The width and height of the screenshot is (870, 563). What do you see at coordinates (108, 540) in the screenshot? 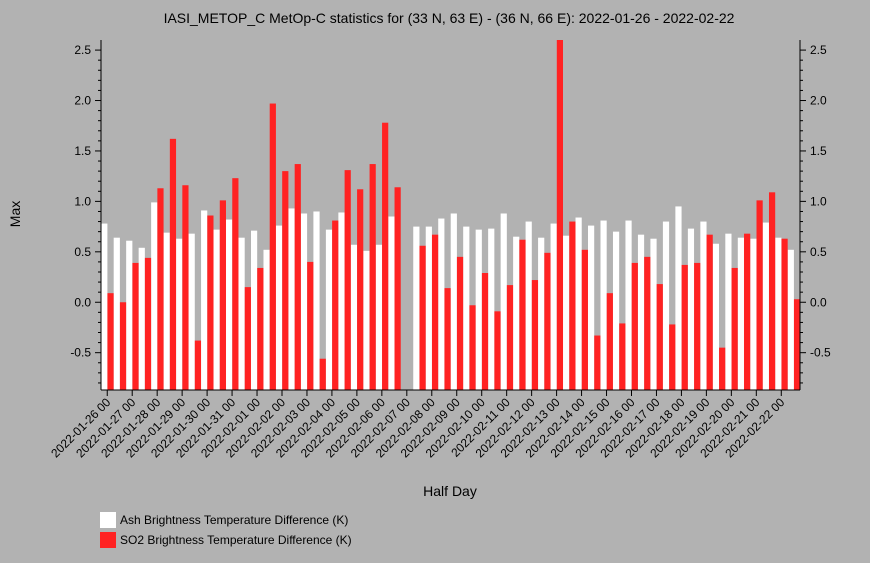
I see `legend-swatch-so2` at bounding box center [108, 540].